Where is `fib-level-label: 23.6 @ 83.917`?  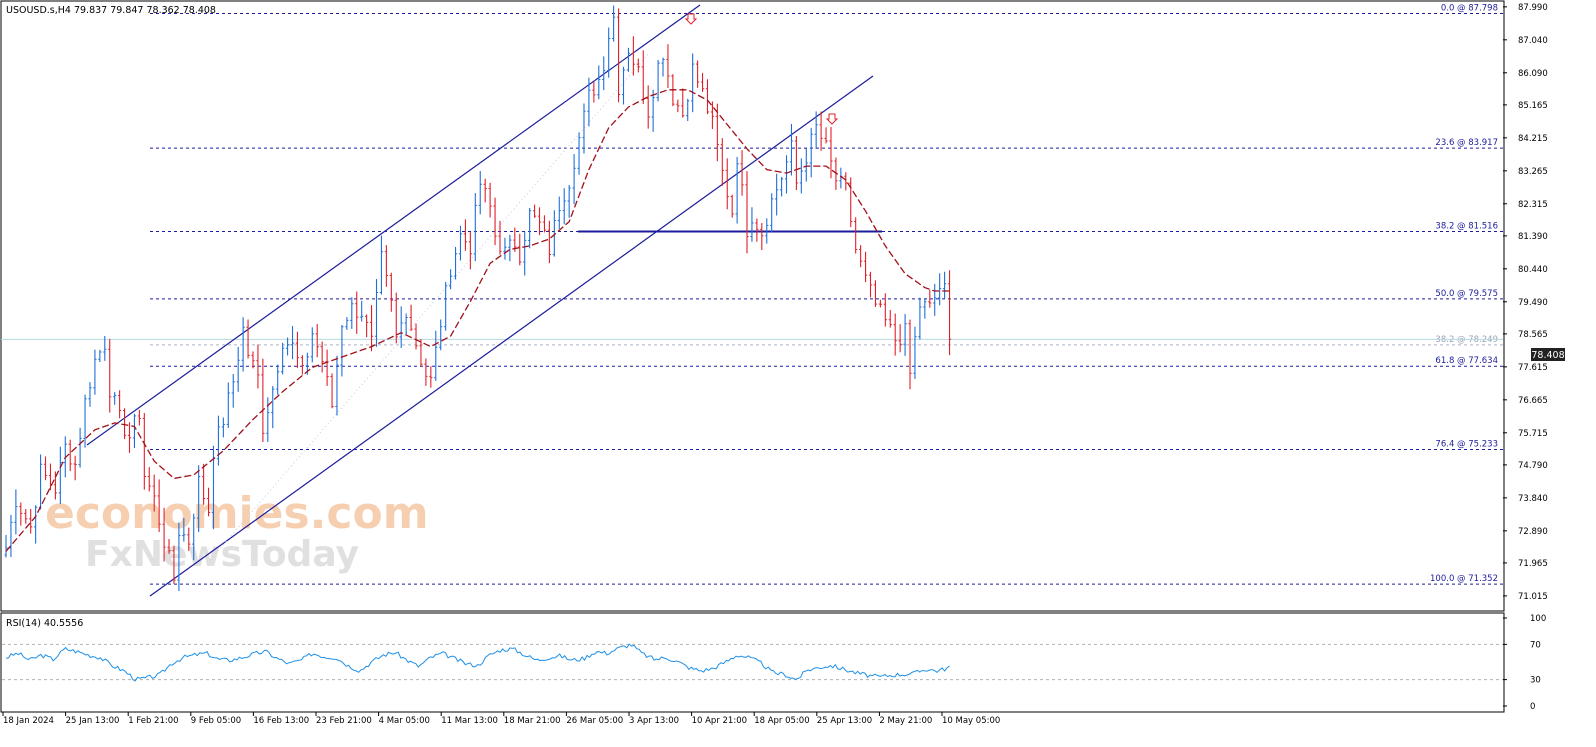
fib-level-label: 23.6 @ 83.917 is located at coordinates (1466, 143).